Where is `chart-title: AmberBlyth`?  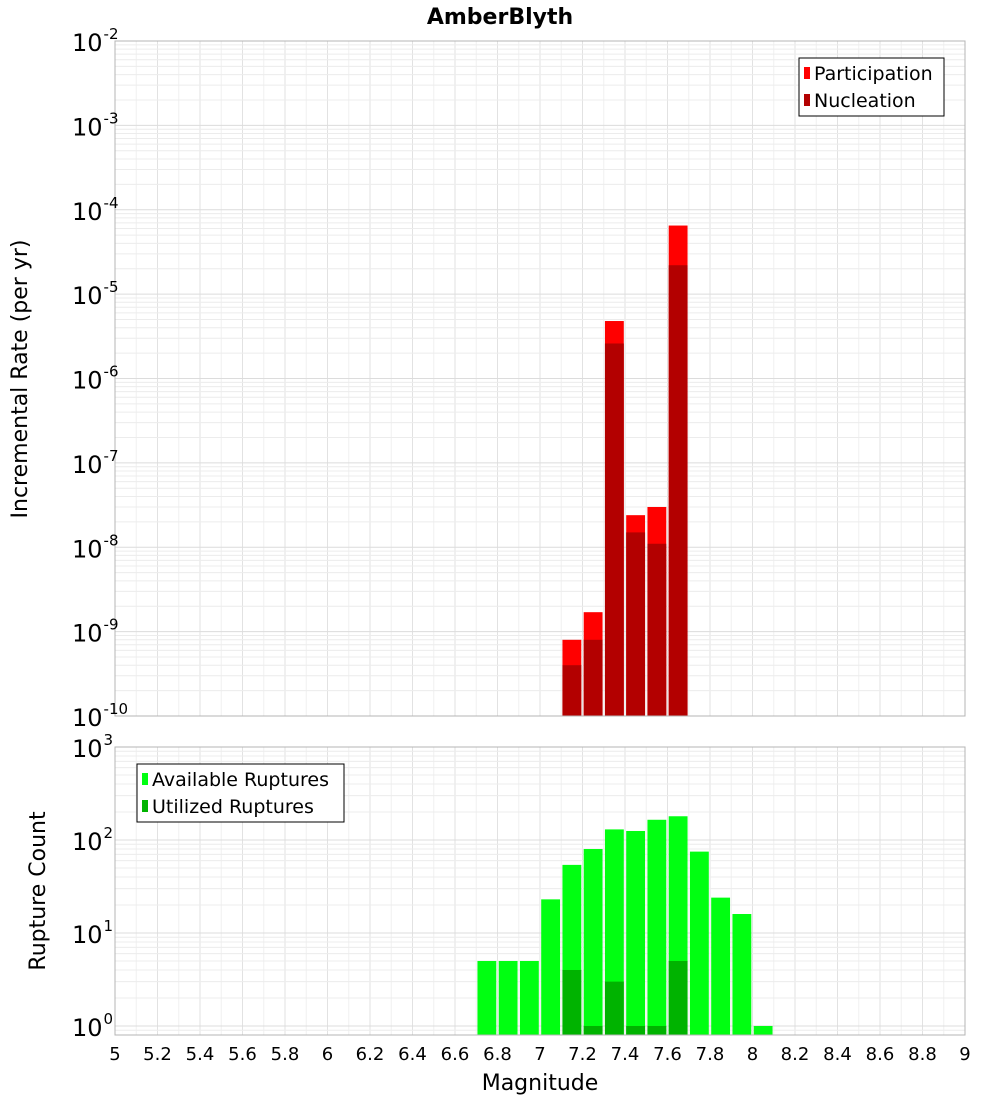 chart-title: AmberBlyth is located at coordinates (500, 17).